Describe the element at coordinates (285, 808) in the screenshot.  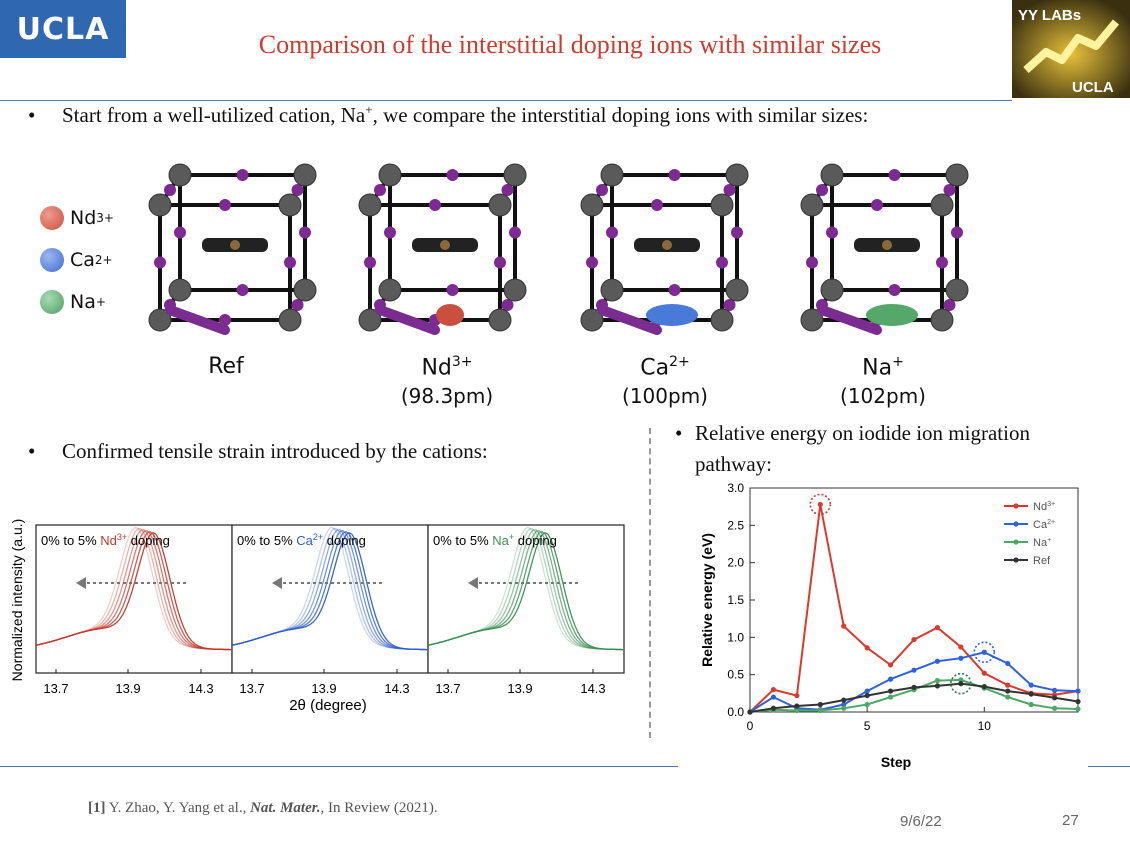
I see `citation-journal: Nat. Mater.` at that location.